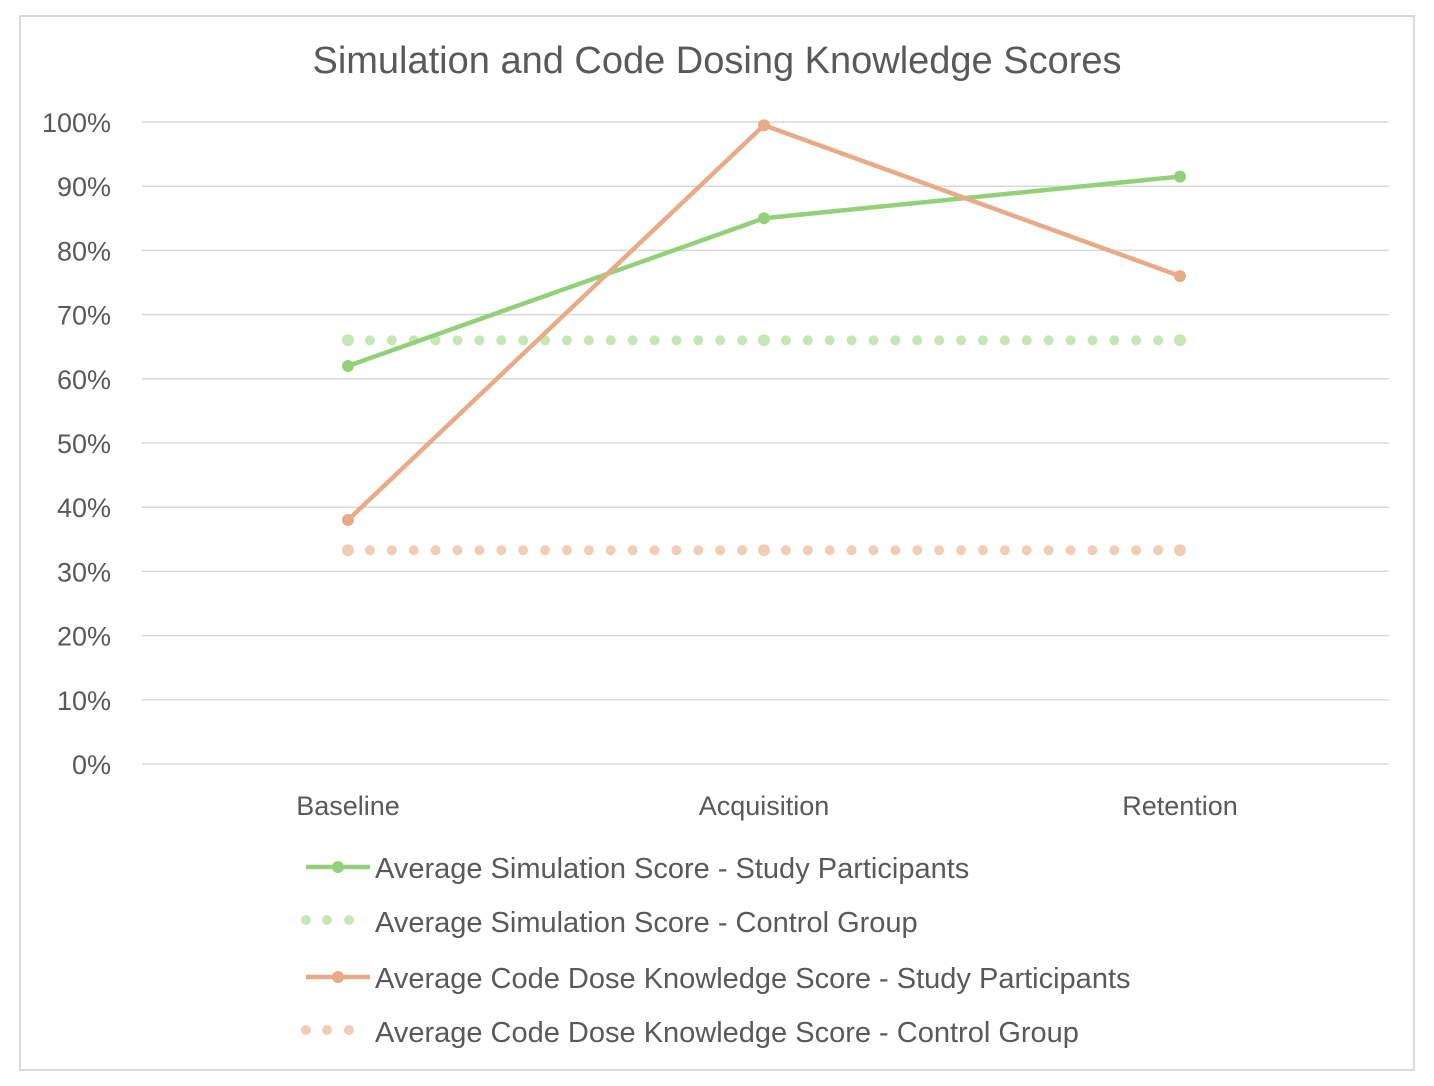 The height and width of the screenshot is (1086, 1434). I want to click on x-tick-label: Baseline, so click(348, 806).